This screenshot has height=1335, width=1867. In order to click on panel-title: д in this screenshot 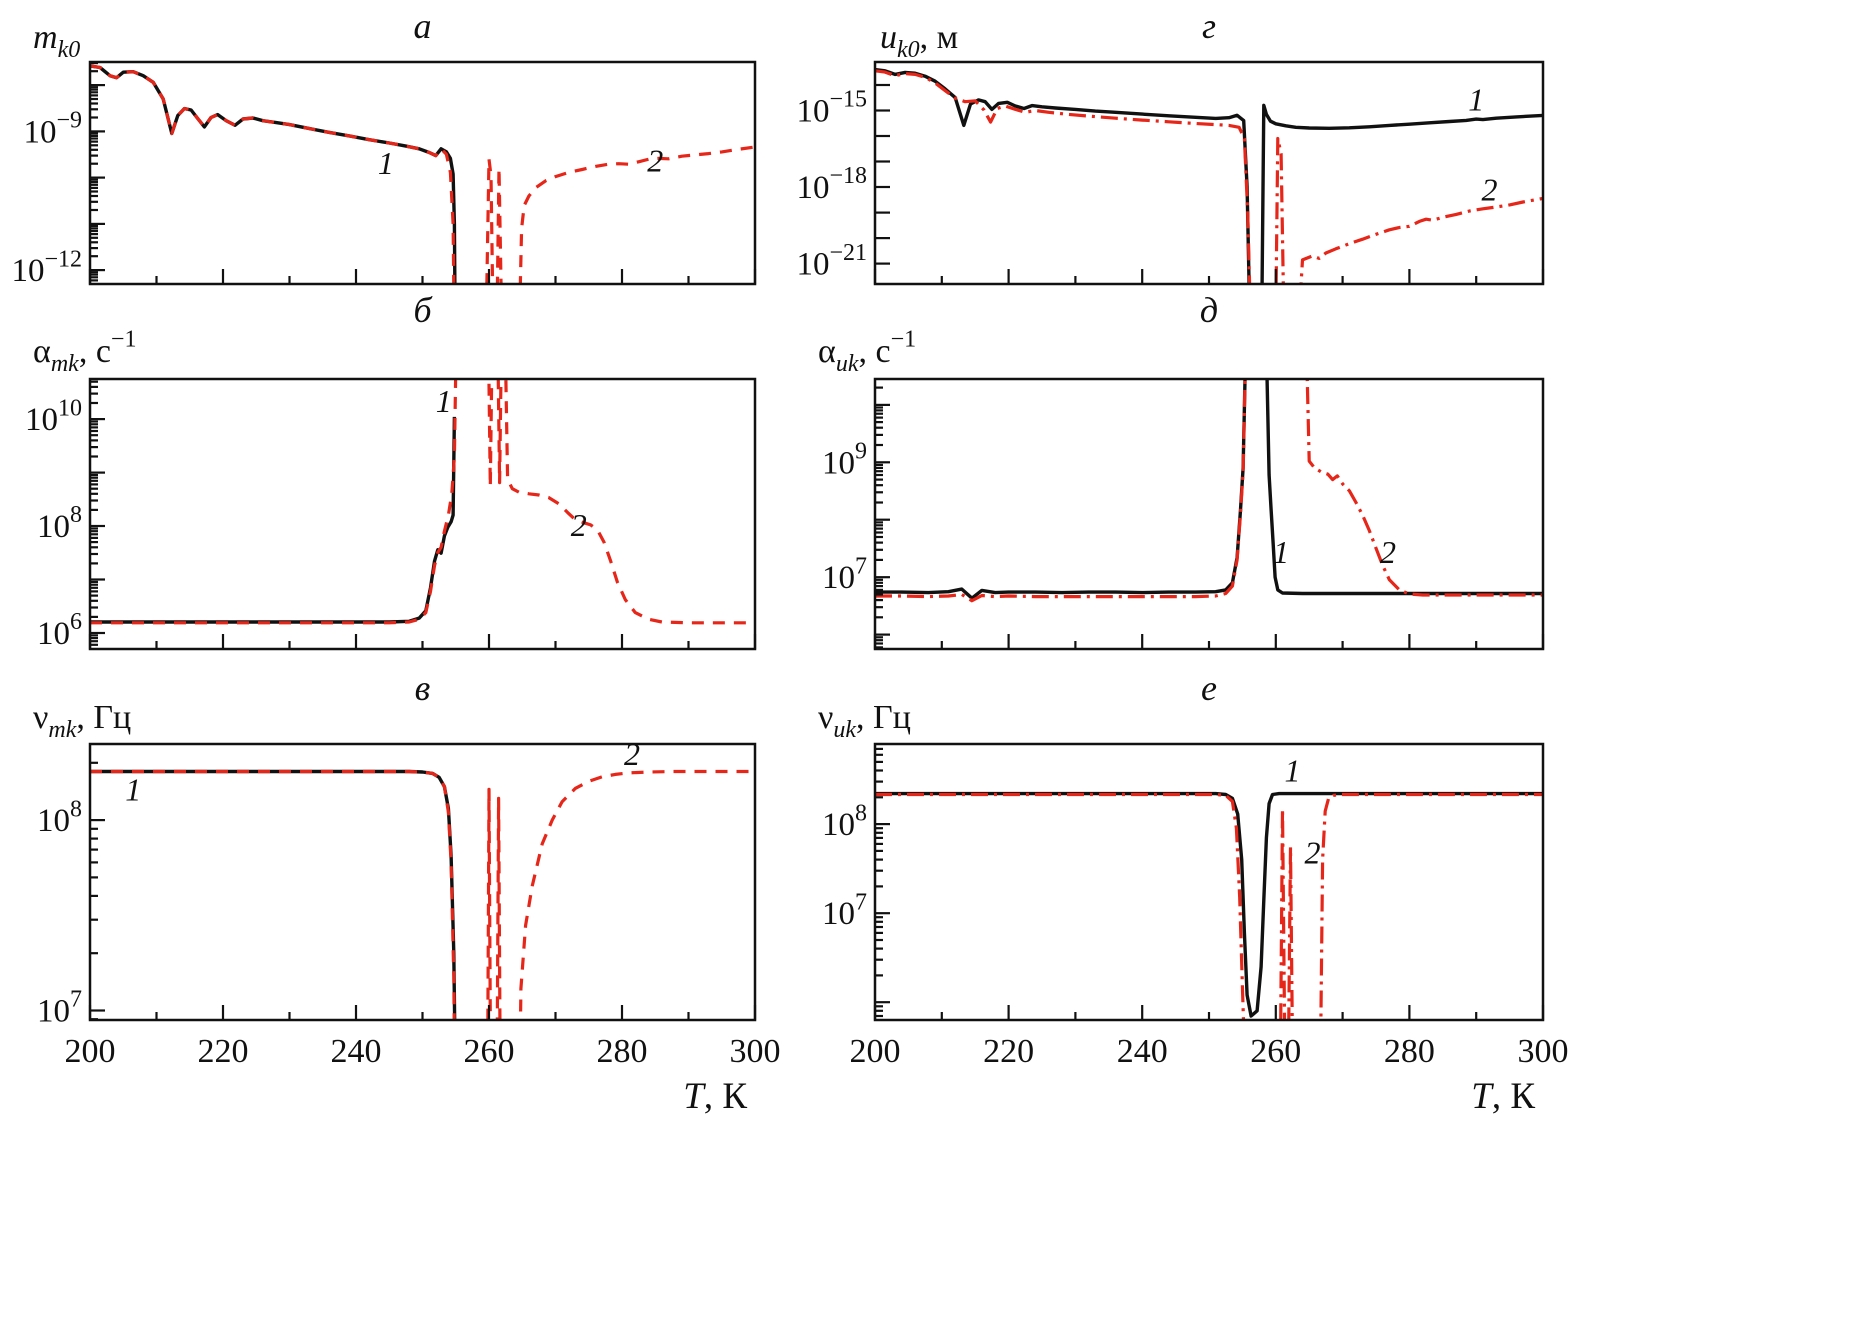, I will do `click(1209, 310)`.